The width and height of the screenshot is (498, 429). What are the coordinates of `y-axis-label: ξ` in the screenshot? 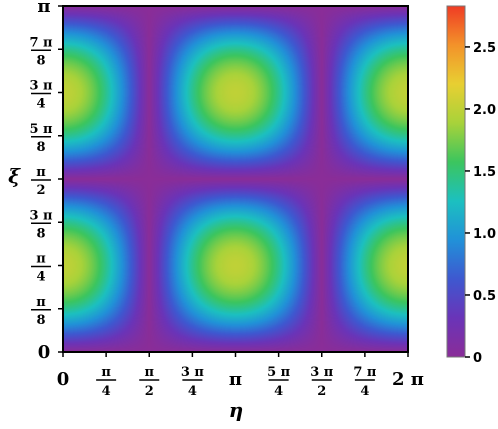 It's located at (14, 176).